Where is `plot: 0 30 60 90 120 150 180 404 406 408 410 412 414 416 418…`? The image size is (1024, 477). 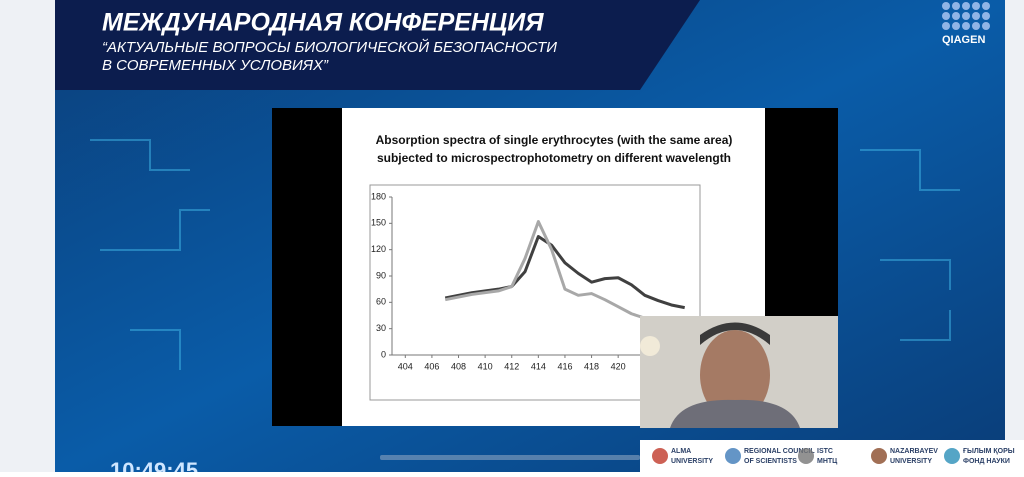
plot: 0 30 60 90 120 150 180 404 406 408 410 412 414 416 418… is located at coordinates (534, 281).